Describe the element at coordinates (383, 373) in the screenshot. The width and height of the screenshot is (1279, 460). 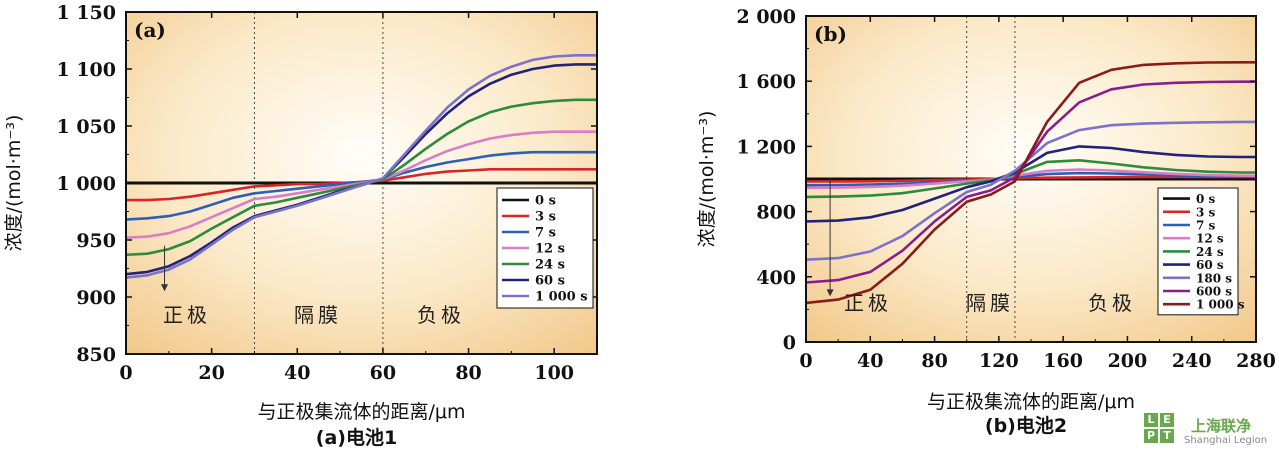
I see `x-tick-label: 60` at that location.